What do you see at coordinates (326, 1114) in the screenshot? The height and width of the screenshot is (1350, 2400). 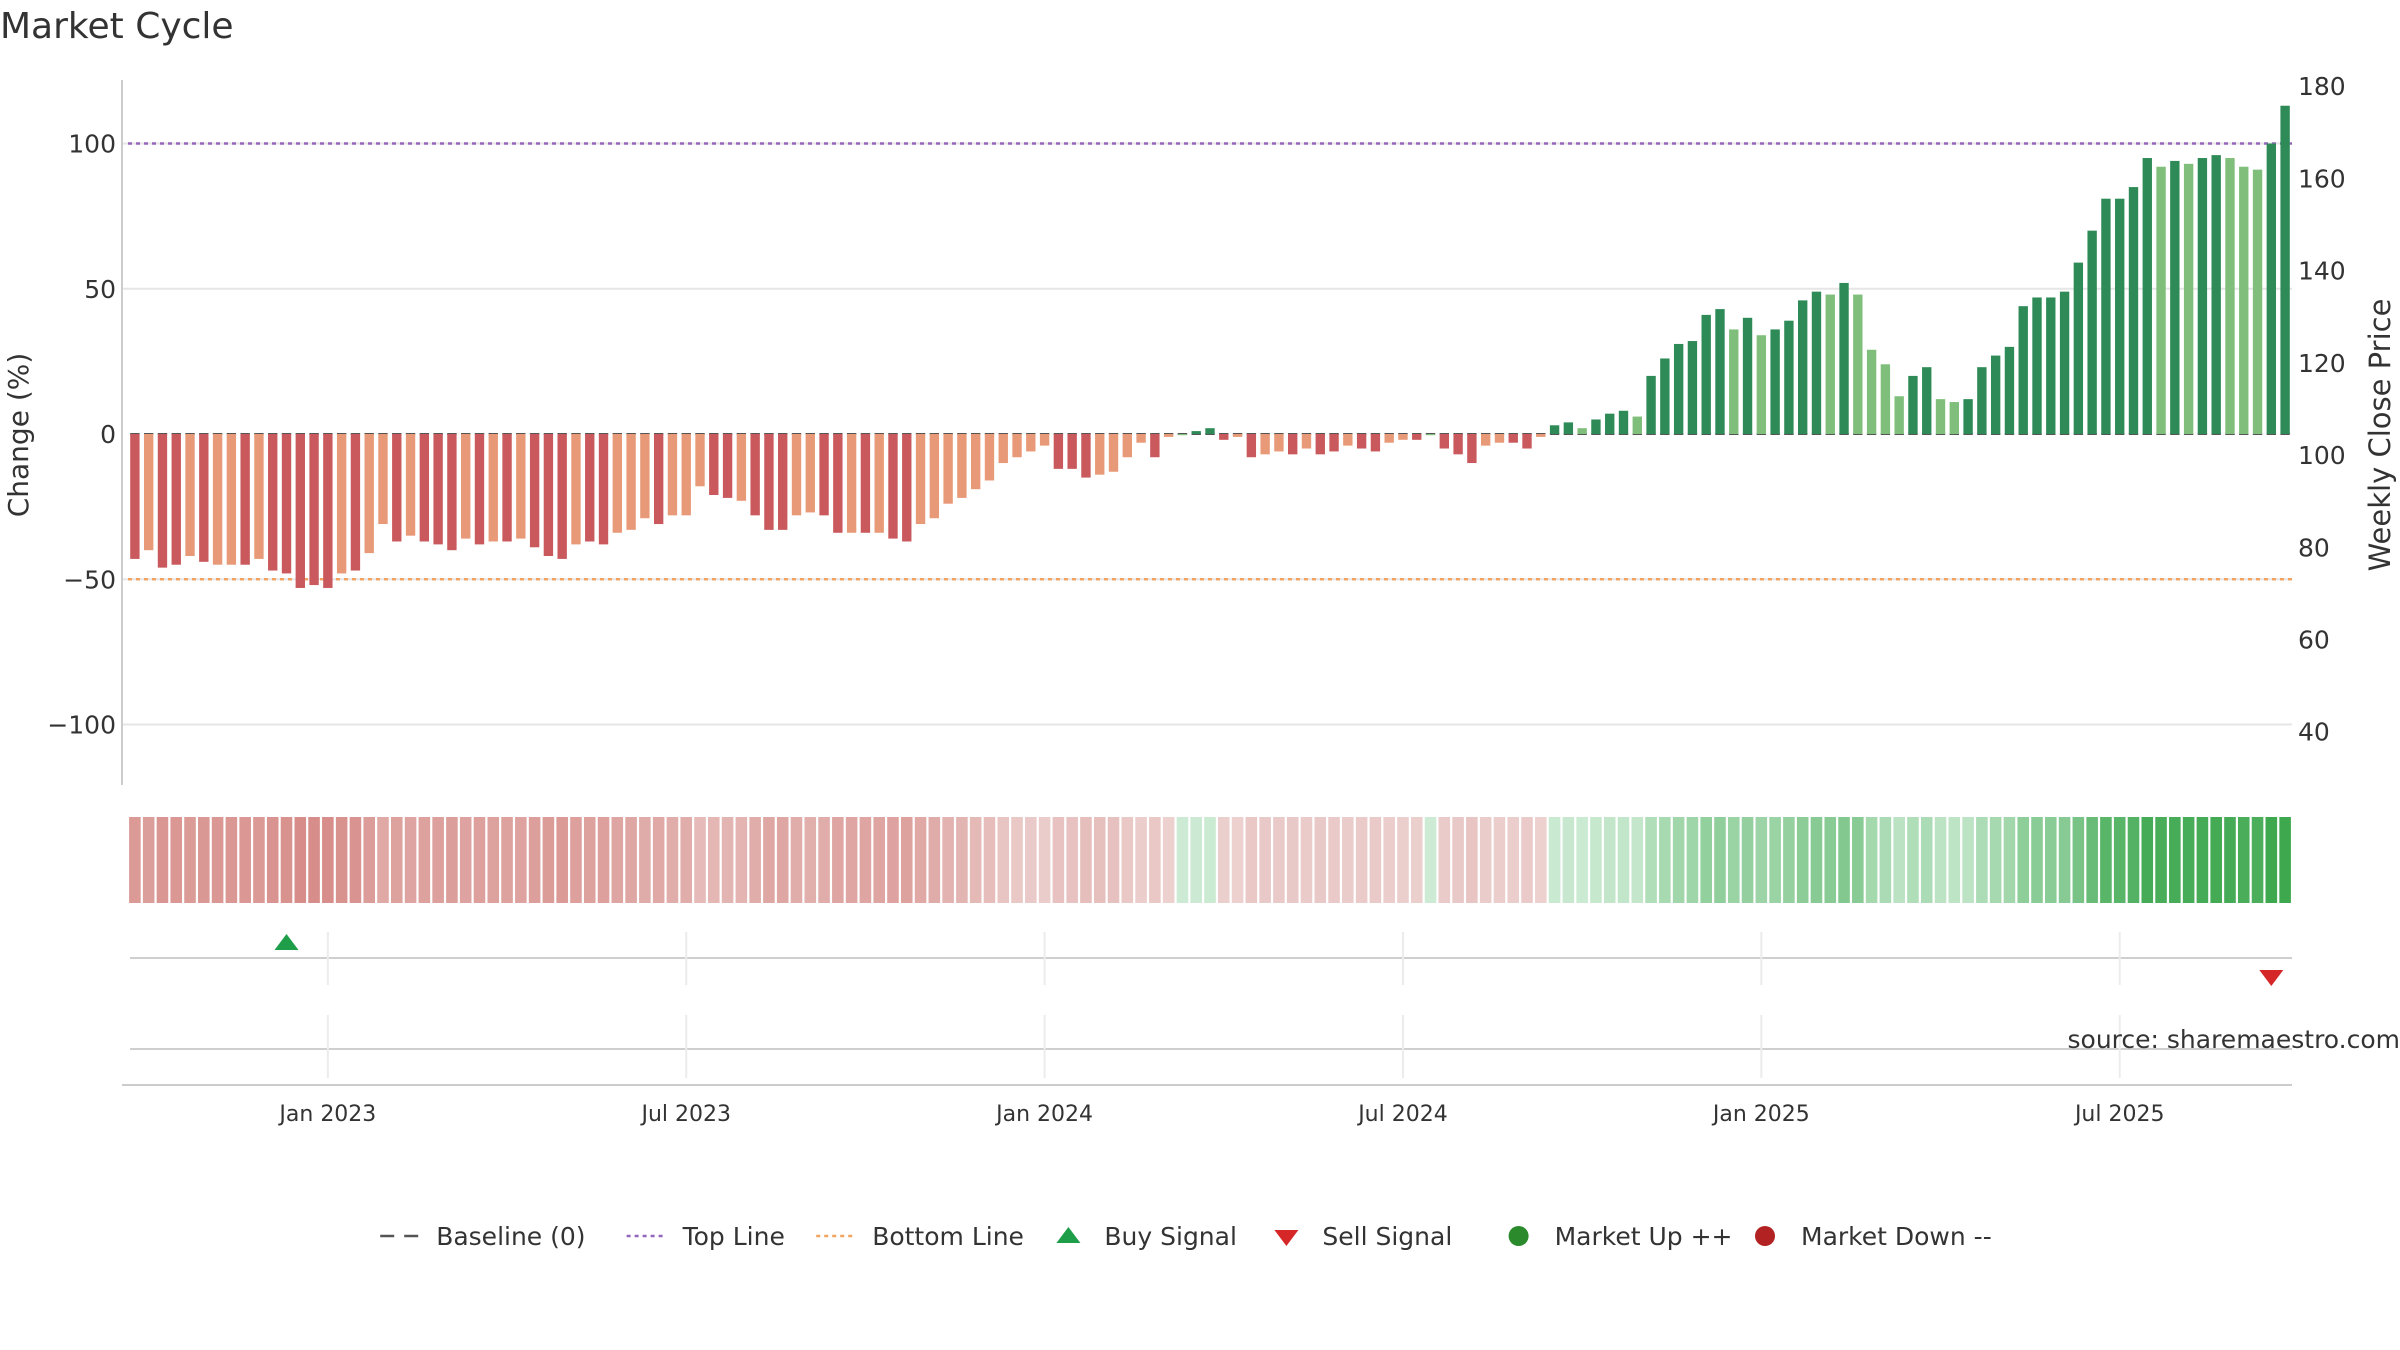 I see `x-tick-label: Jan 2023` at bounding box center [326, 1114].